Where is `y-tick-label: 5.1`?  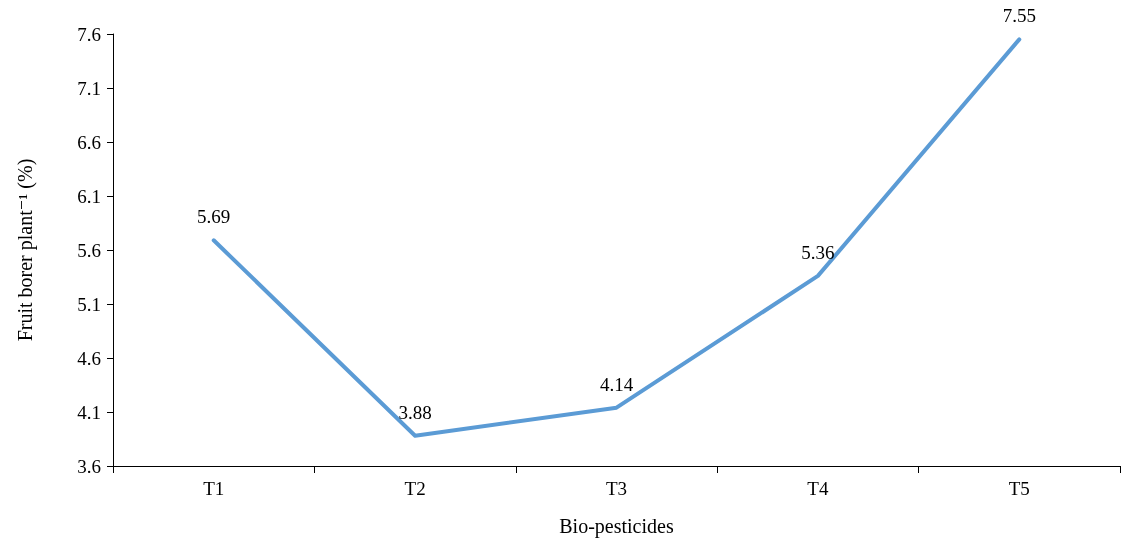
y-tick-label: 5.1 is located at coordinates (89, 304).